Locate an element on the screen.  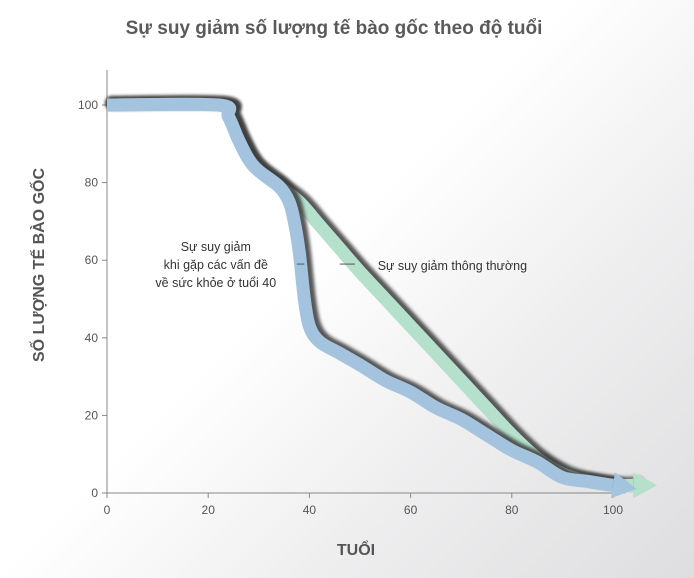
y-tick-label: 0 is located at coordinates (94, 493).